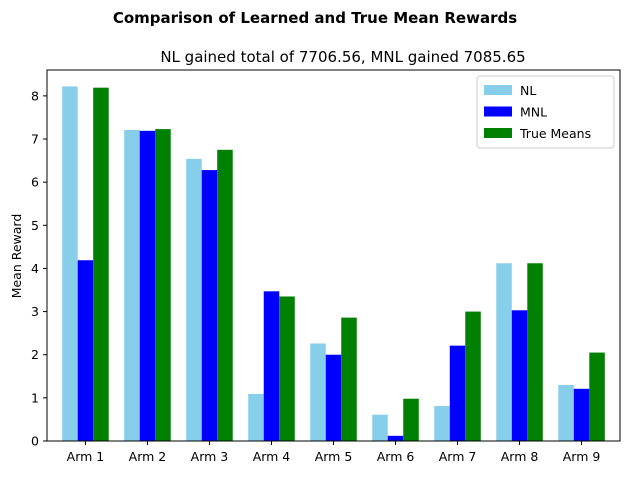 This screenshot has width=630, height=480. Describe the element at coordinates (35, 441) in the screenshot. I see `y-tick-label: 0` at that location.